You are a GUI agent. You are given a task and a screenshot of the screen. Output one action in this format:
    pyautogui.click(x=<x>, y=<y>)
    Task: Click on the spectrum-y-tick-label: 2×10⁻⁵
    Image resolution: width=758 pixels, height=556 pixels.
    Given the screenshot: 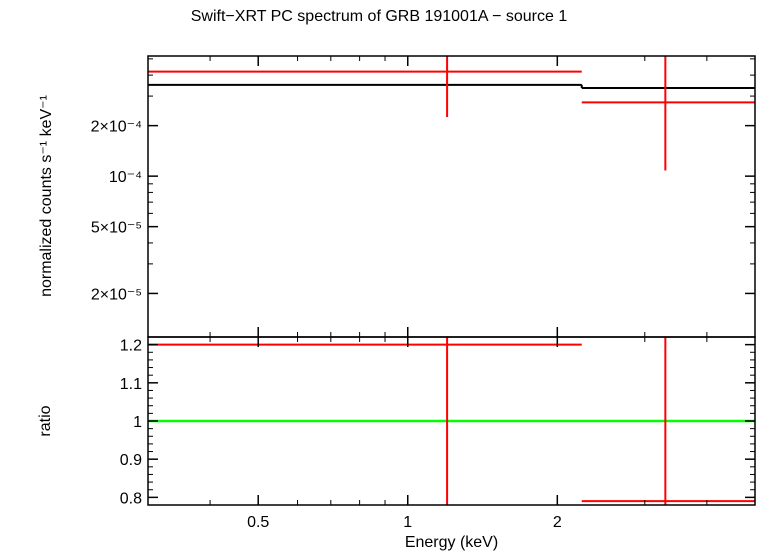 What is the action you would take?
    pyautogui.click(x=116, y=294)
    